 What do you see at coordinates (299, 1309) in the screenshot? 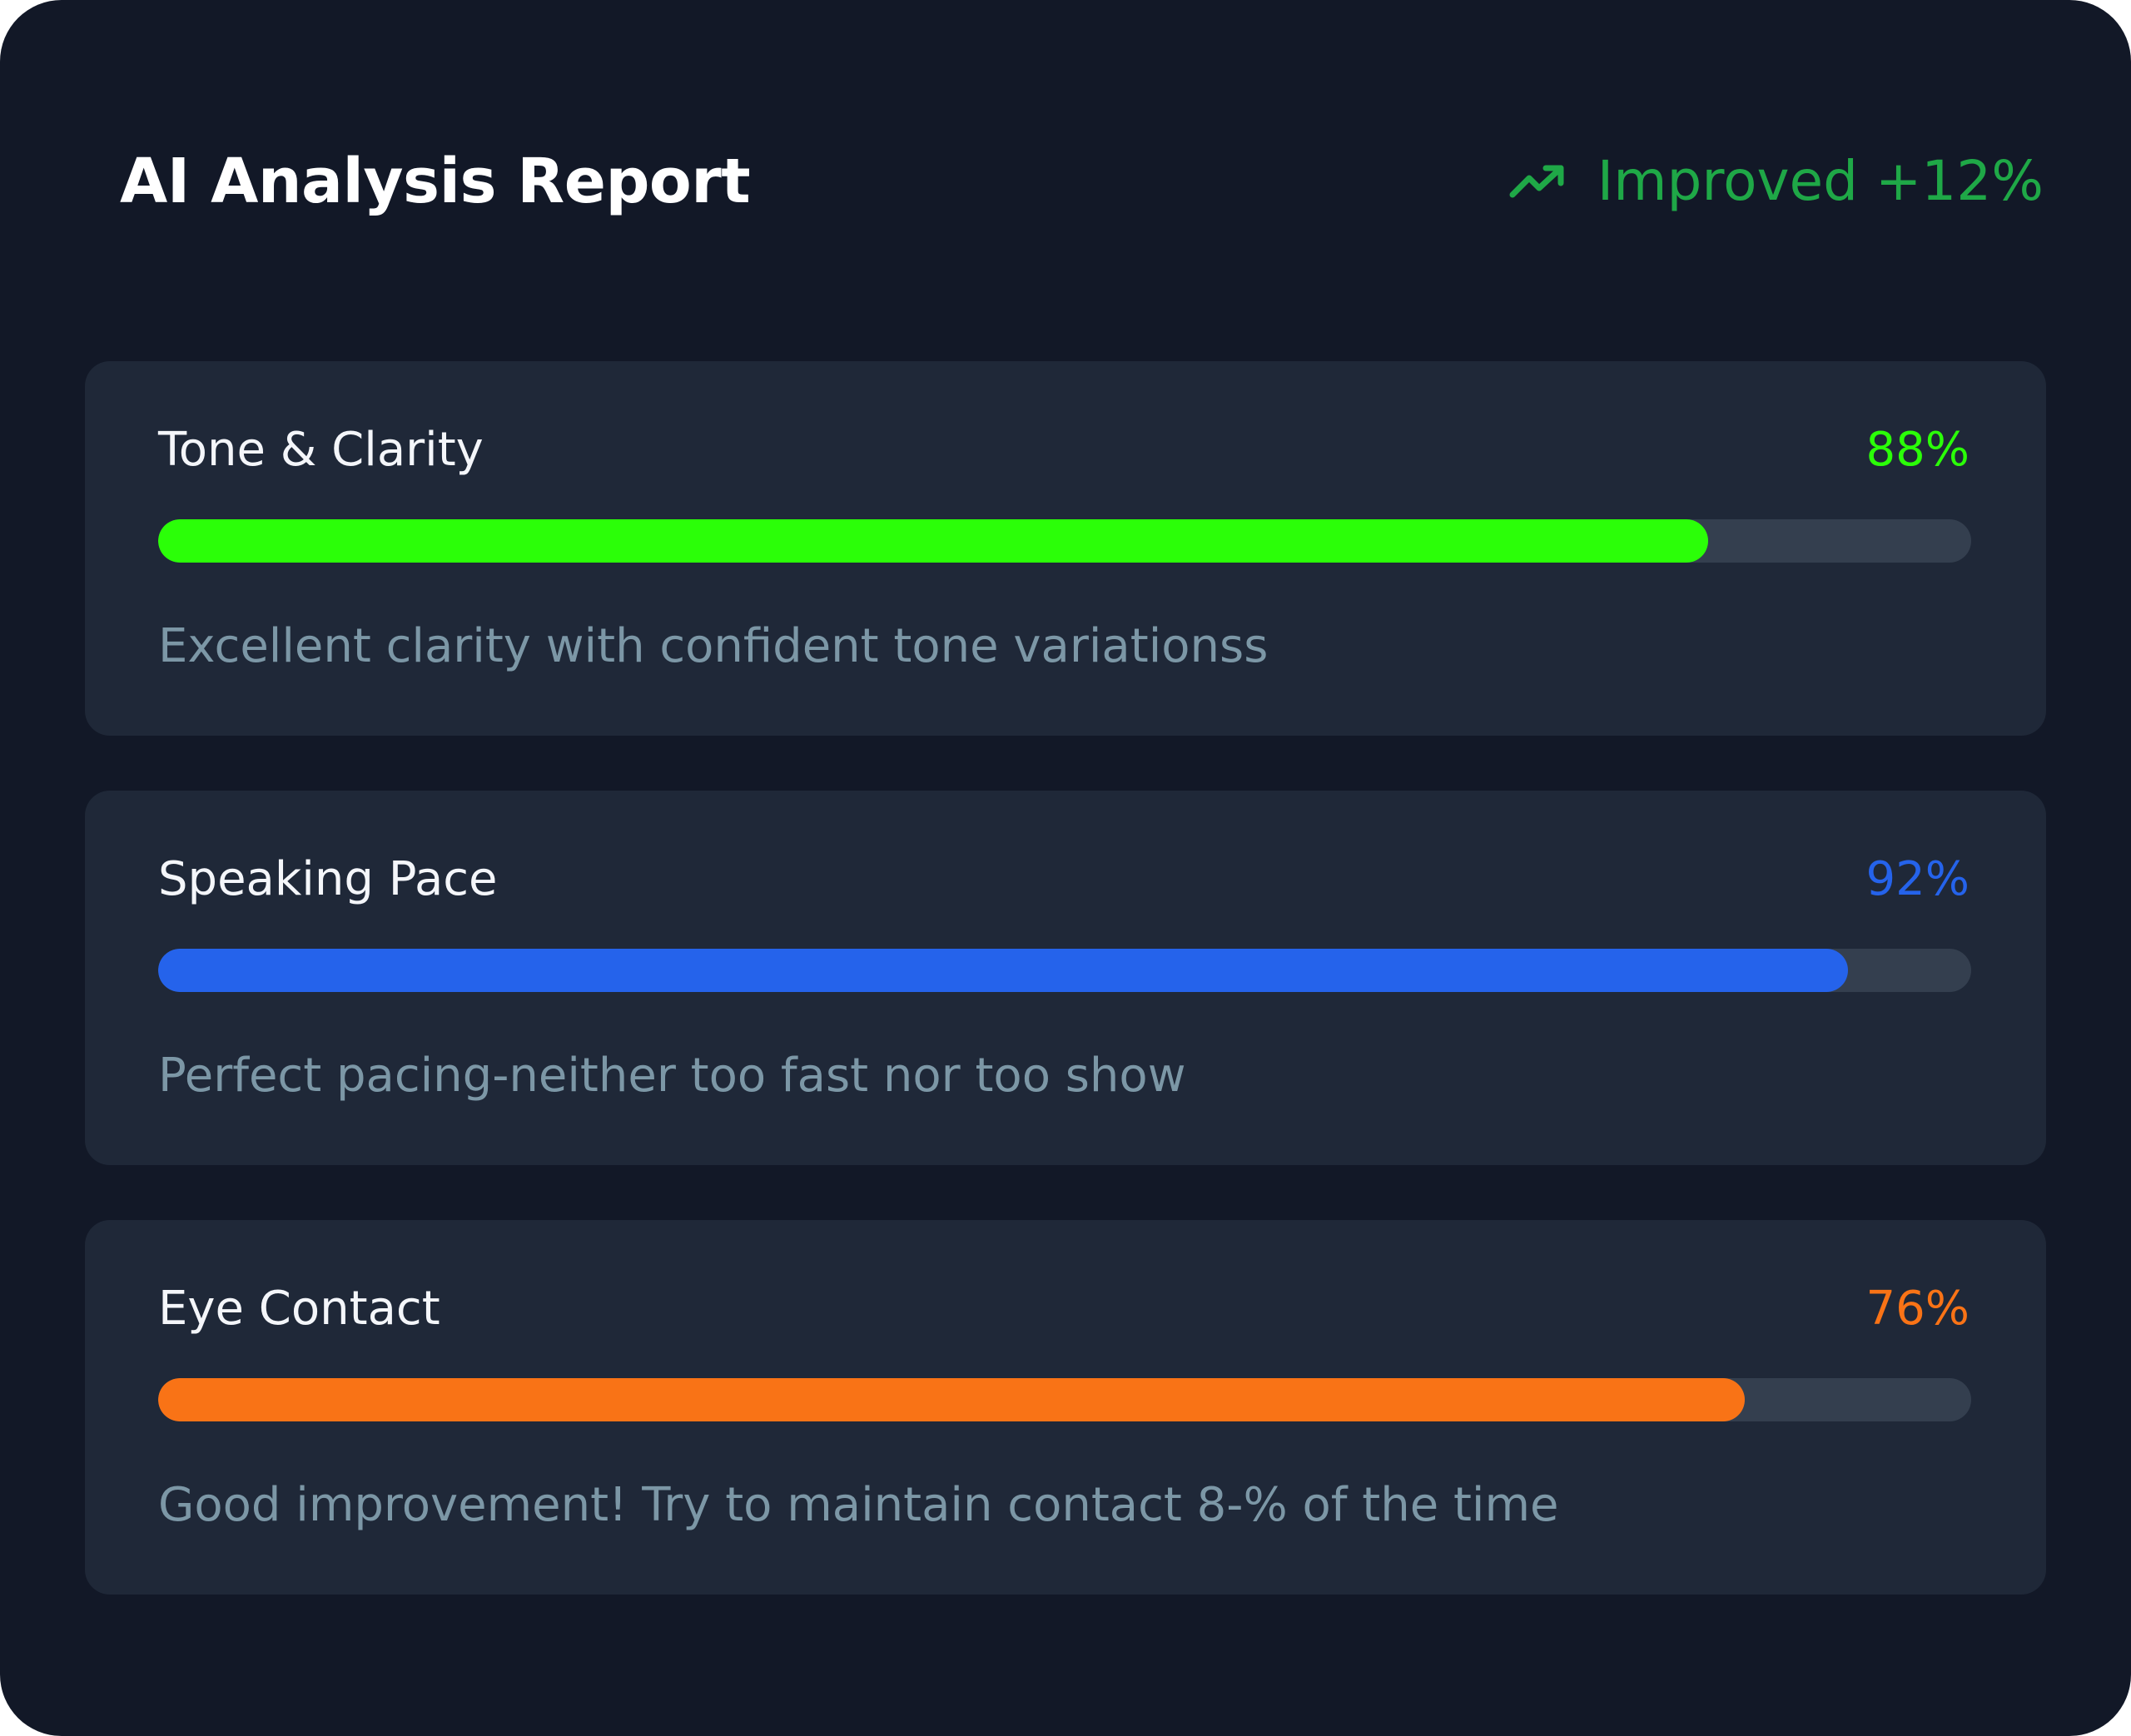
I see `metric-title: Eye Contact` at bounding box center [299, 1309].